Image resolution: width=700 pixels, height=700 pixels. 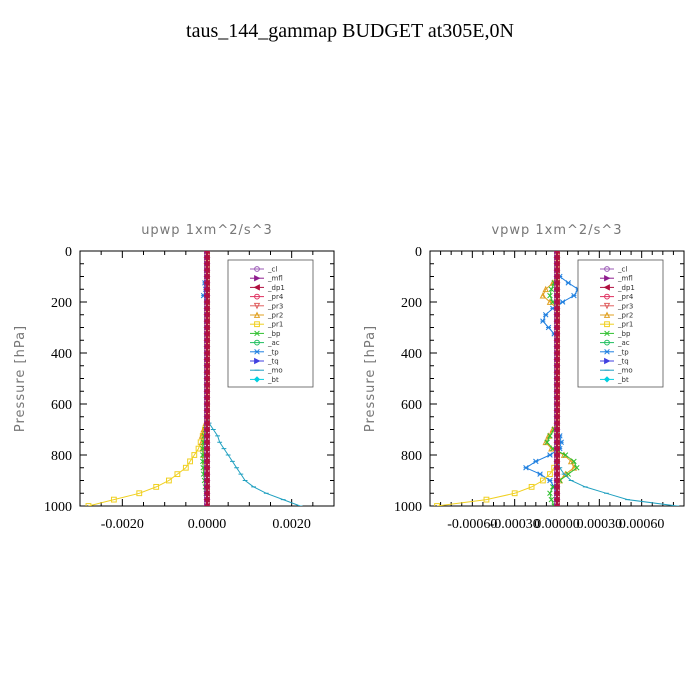 I want to click on x-tick-label: 0.0000, so click(x=207, y=524).